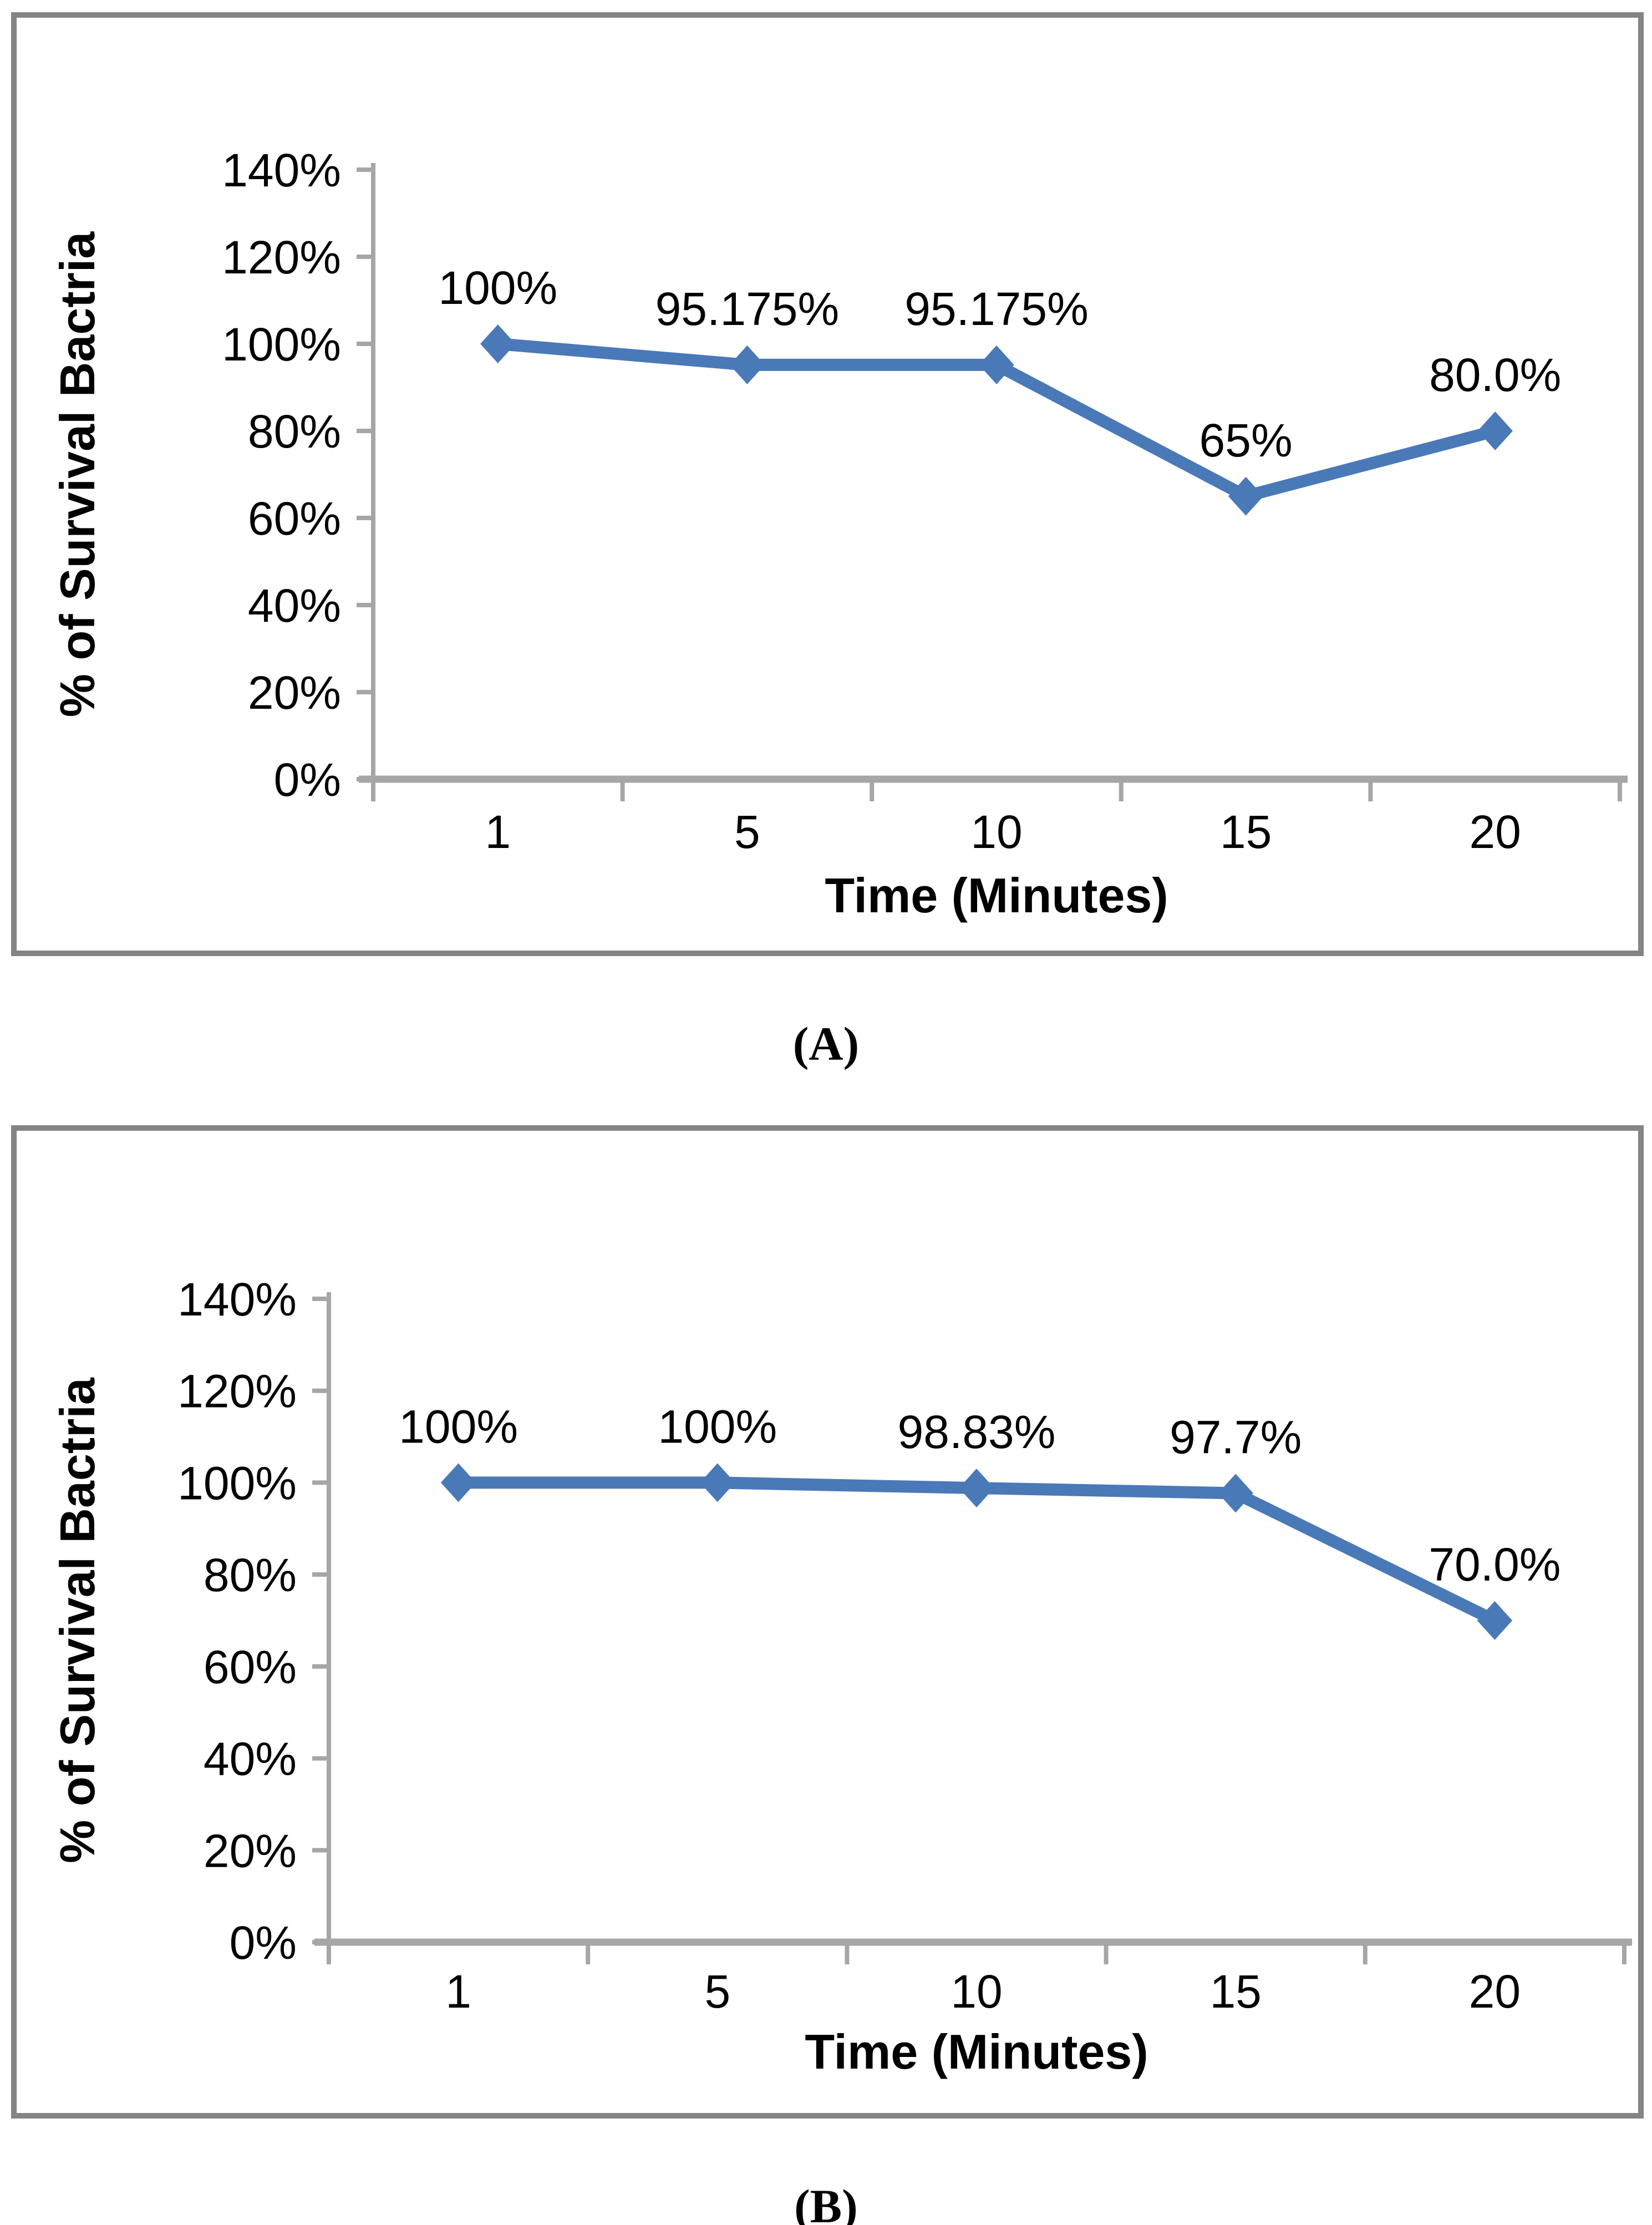 Image resolution: width=1652 pixels, height=2225 pixels. I want to click on data-label: 70.0%, so click(1494, 1564).